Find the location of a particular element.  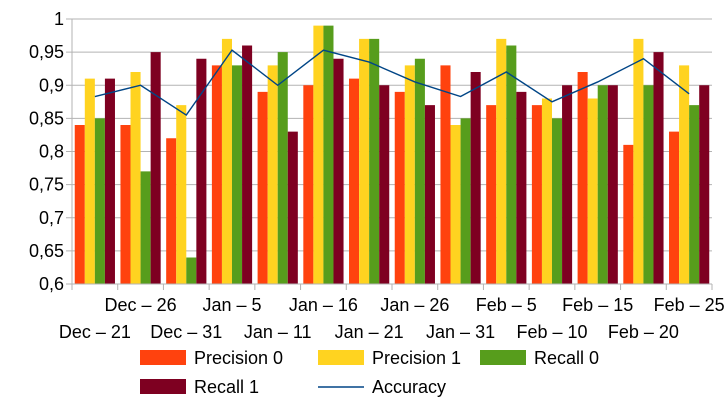

x-tick-label: Feb – 10 is located at coordinates (551, 332).